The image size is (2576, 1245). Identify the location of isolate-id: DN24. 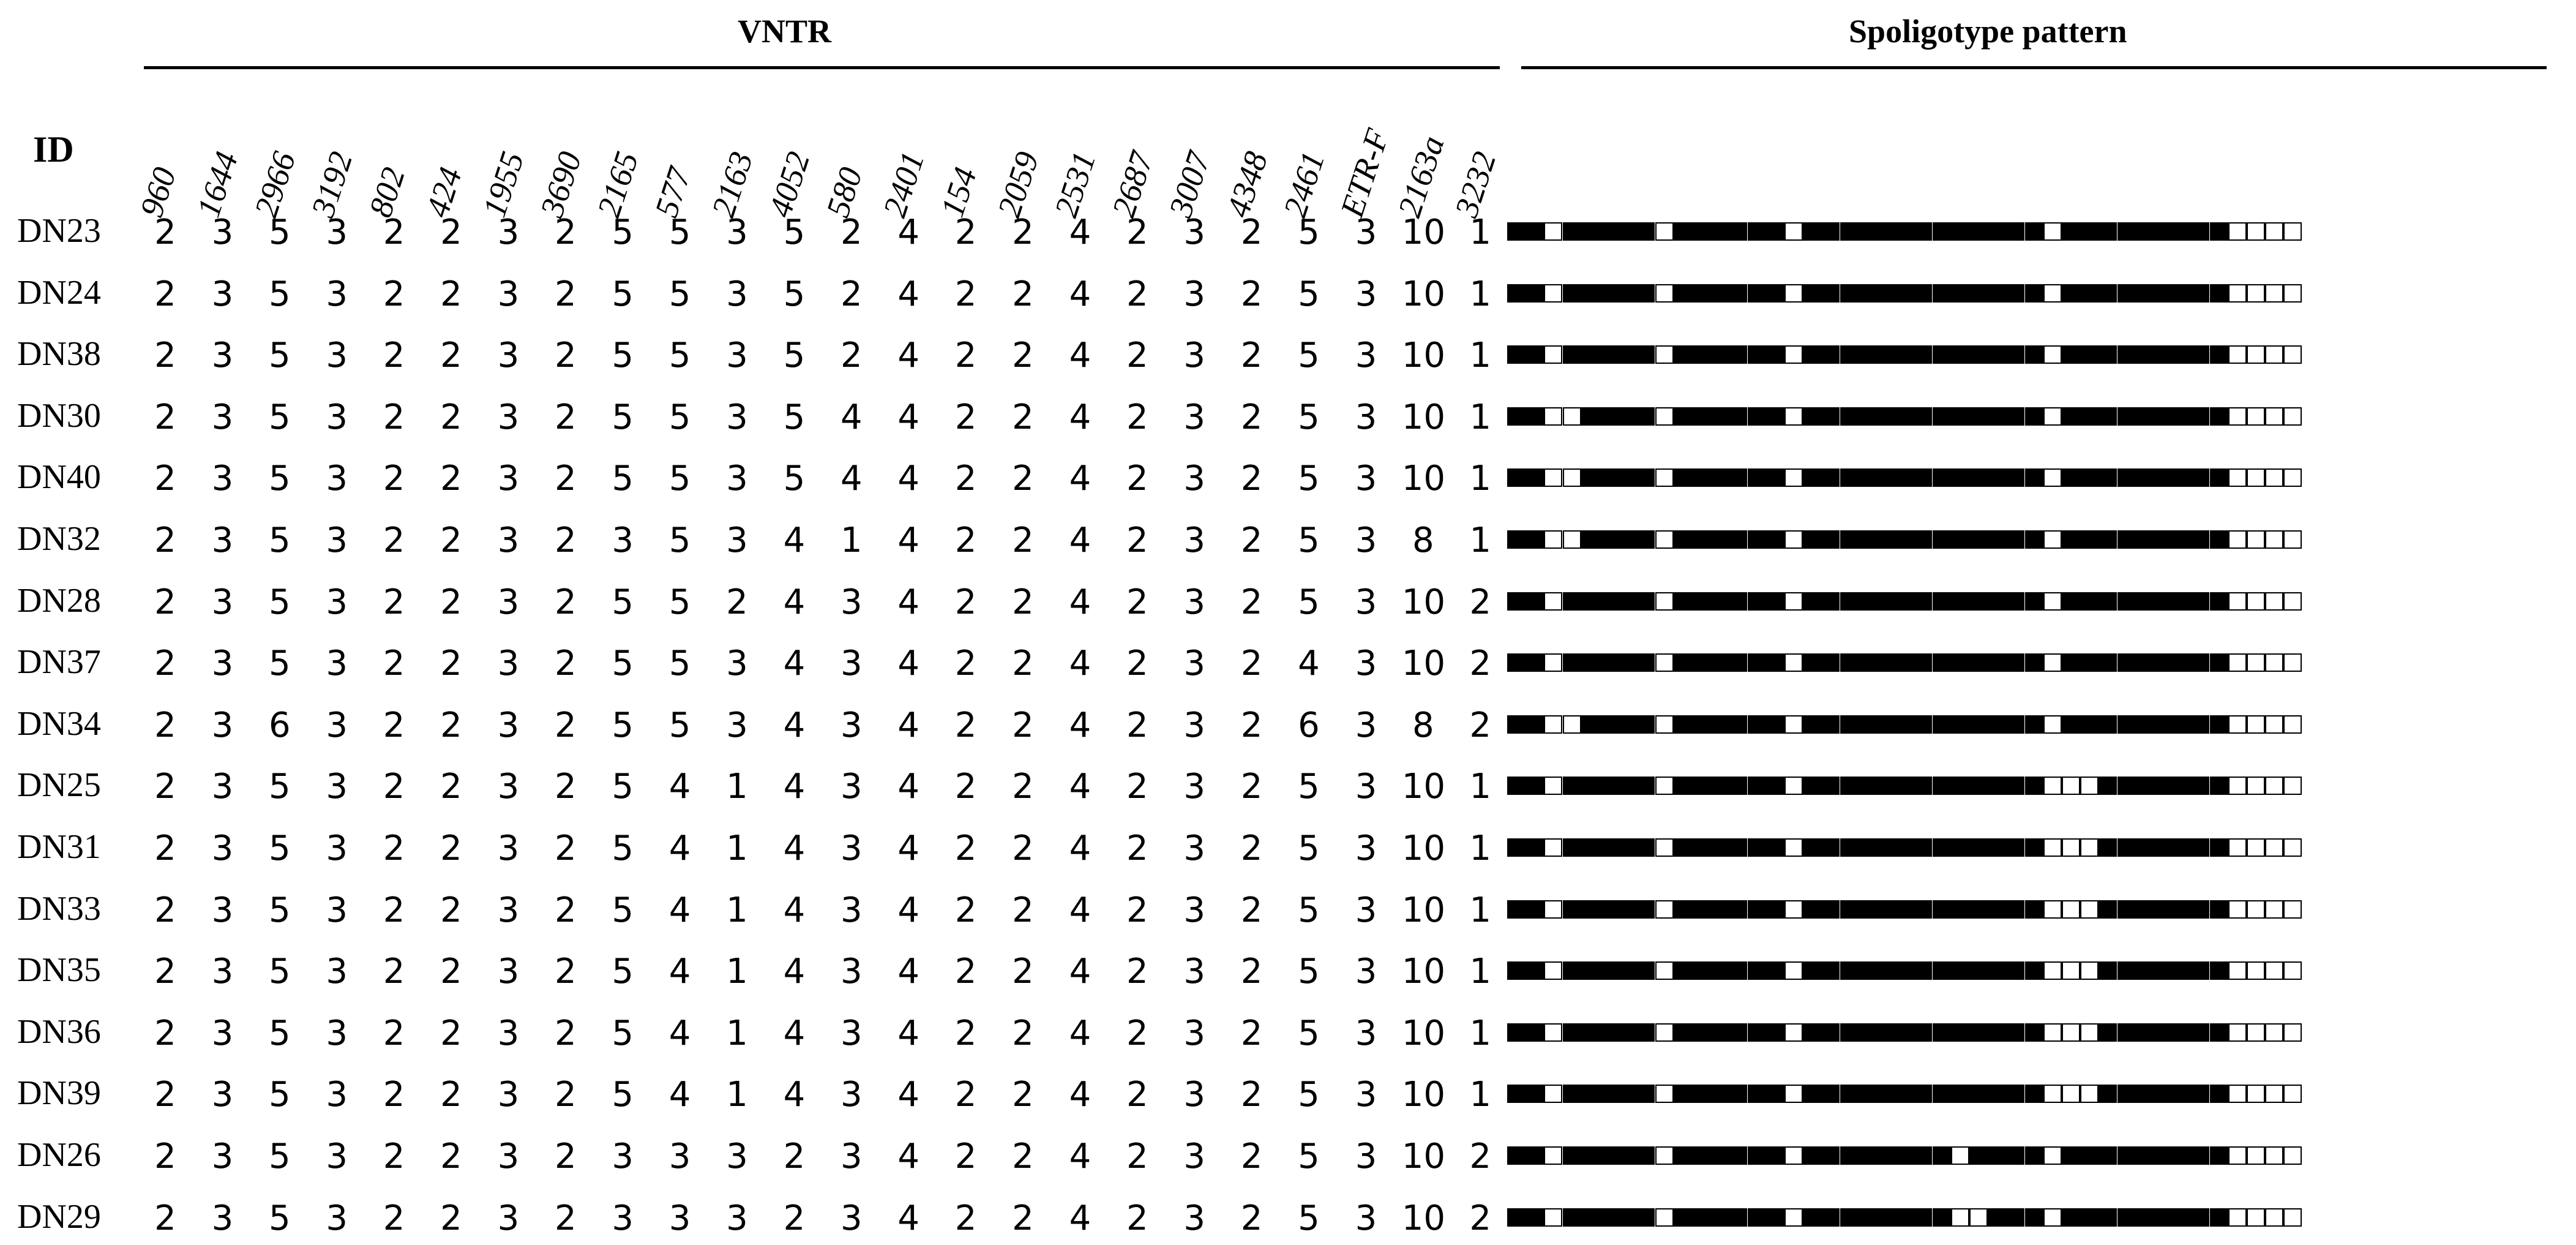
(59, 292).